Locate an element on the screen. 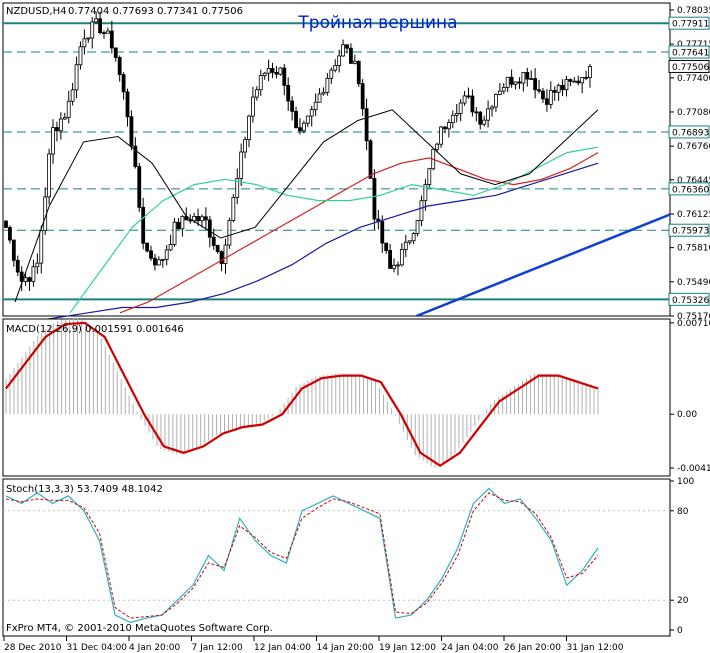 This screenshot has width=710, height=653. time-tick-label: 4 Jan 20:00 is located at coordinates (155, 648).